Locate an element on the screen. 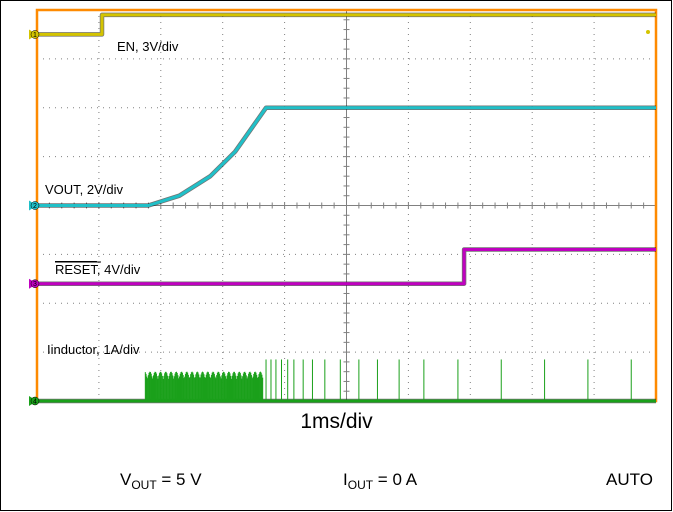 This screenshot has height=512, width=673. channel-4-marker is located at coordinates (35, 401).